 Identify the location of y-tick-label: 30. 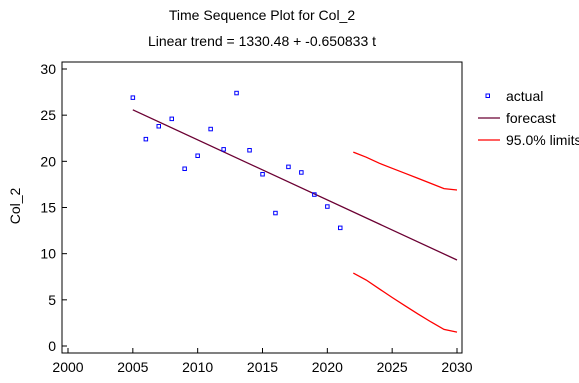
(48, 69).